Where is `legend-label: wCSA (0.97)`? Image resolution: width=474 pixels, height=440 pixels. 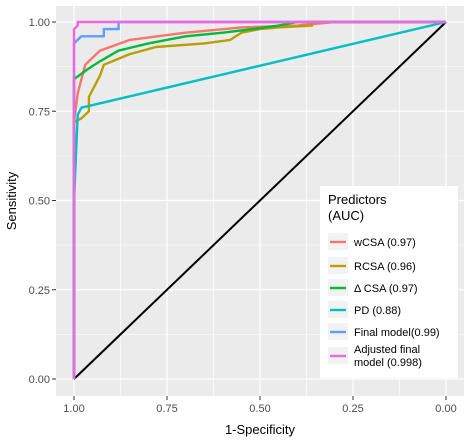 legend-label: wCSA (0.97) is located at coordinates (384, 243).